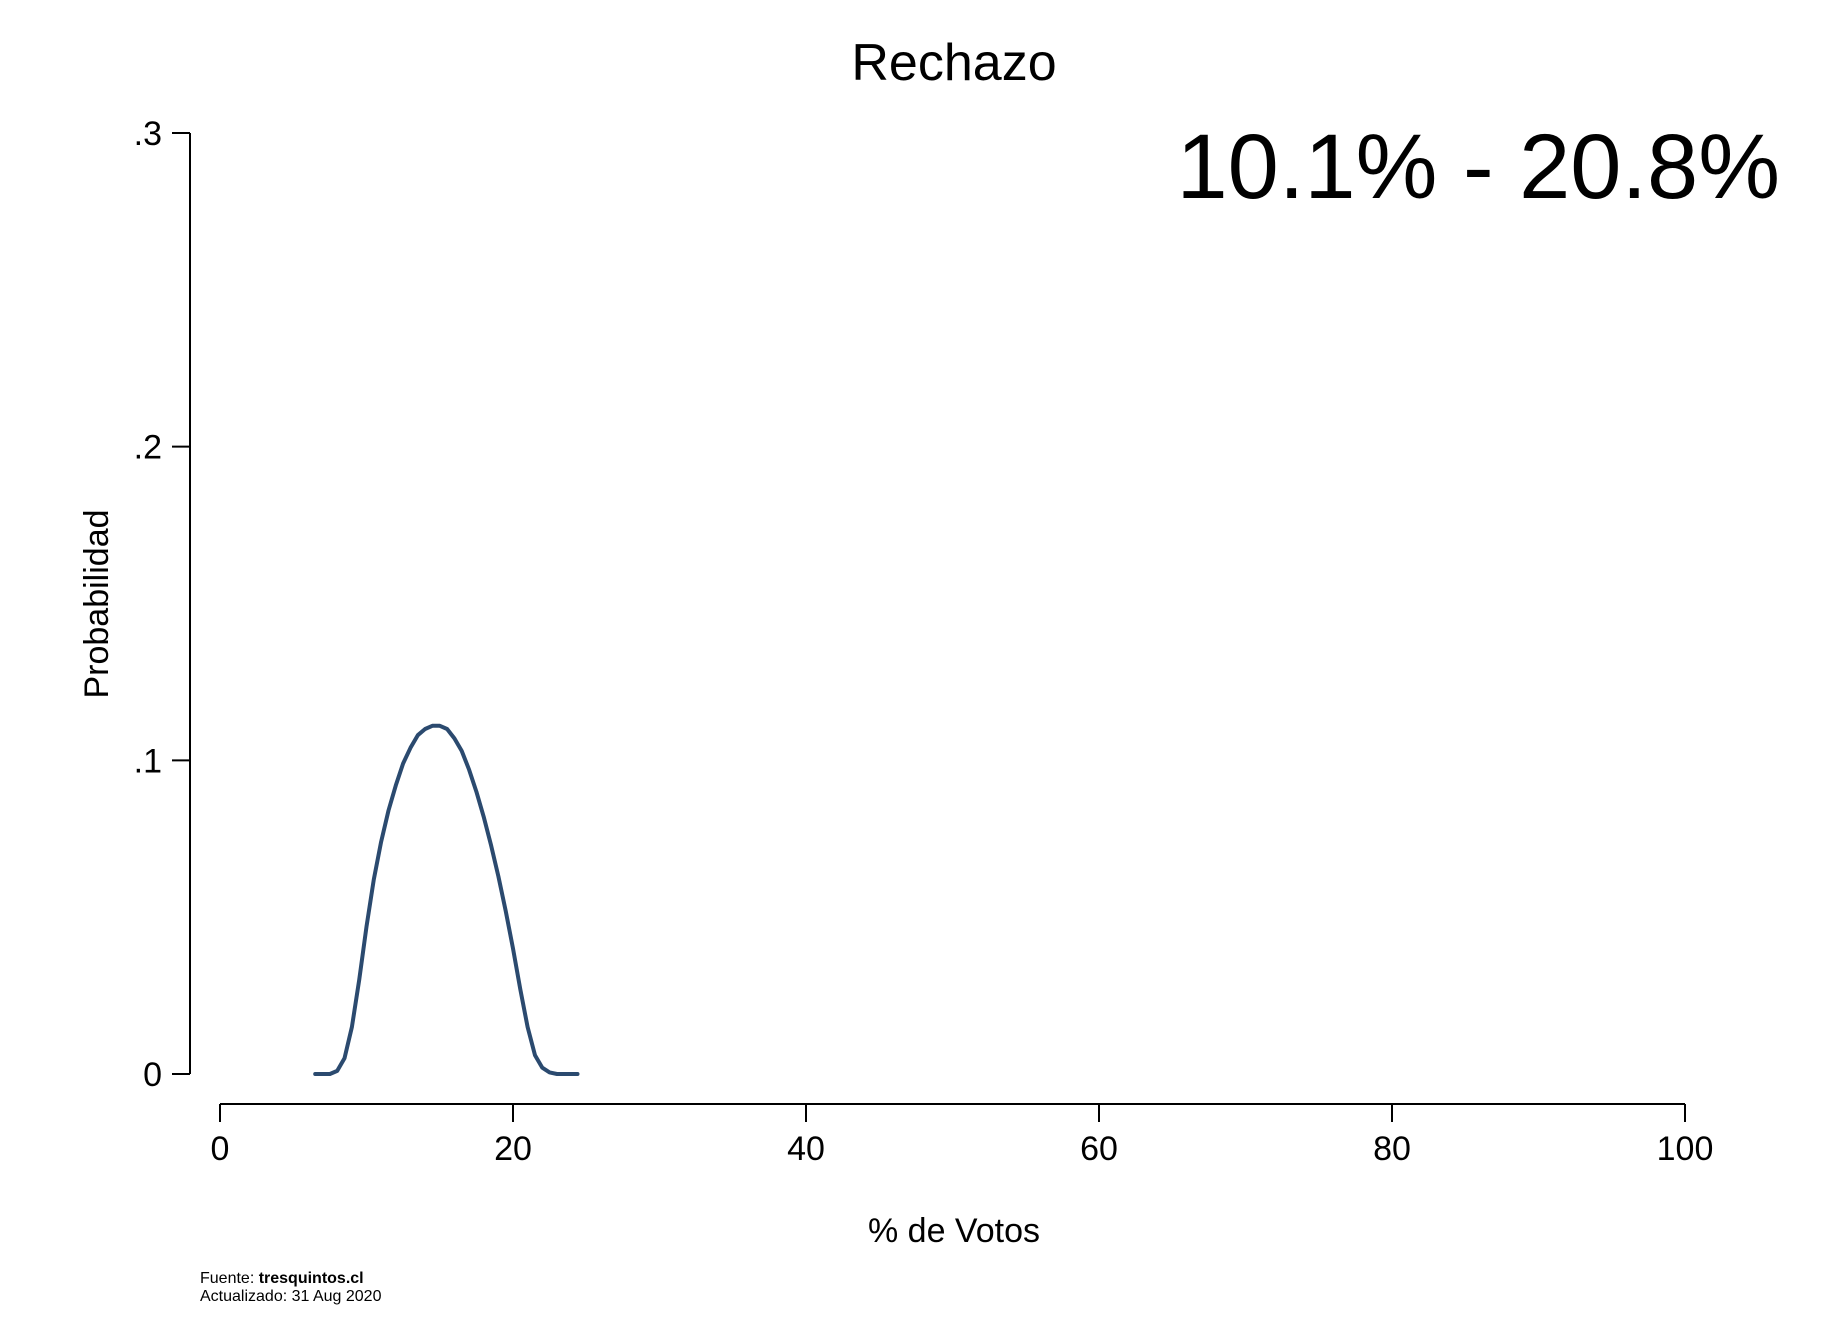 This screenshot has width=1834, height=1339. I want to click on x-tick-label: 80, so click(1392, 1149).